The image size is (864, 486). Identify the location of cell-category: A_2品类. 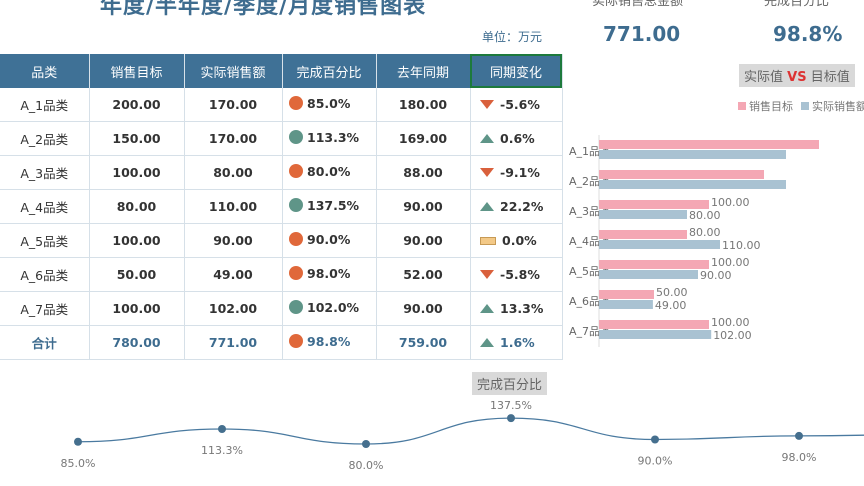
(45, 138).